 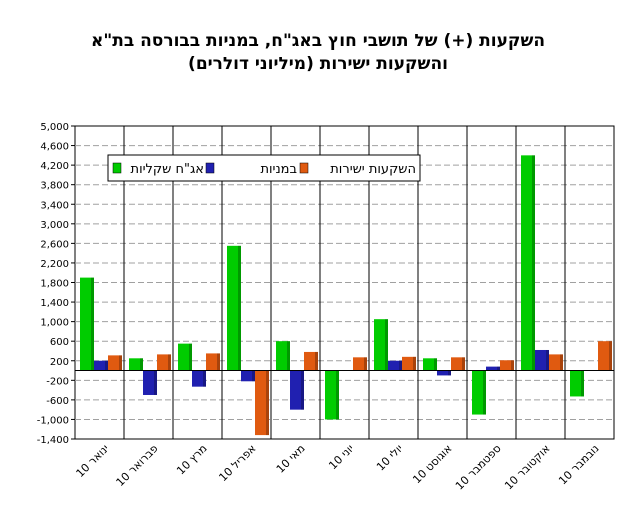 I want to click on x-category-label: נובמבר 10, so click(x=578, y=464).